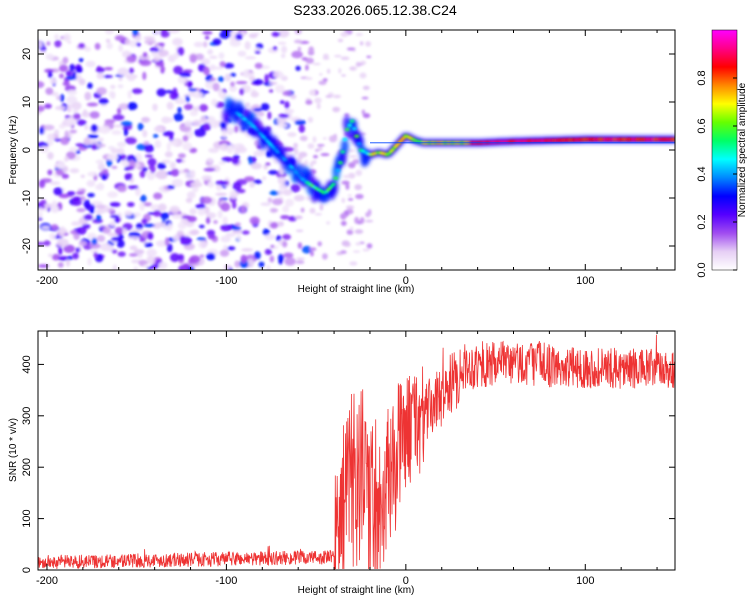  Describe the element at coordinates (27, 198) in the screenshot. I see `y-tick-label: -10` at that location.